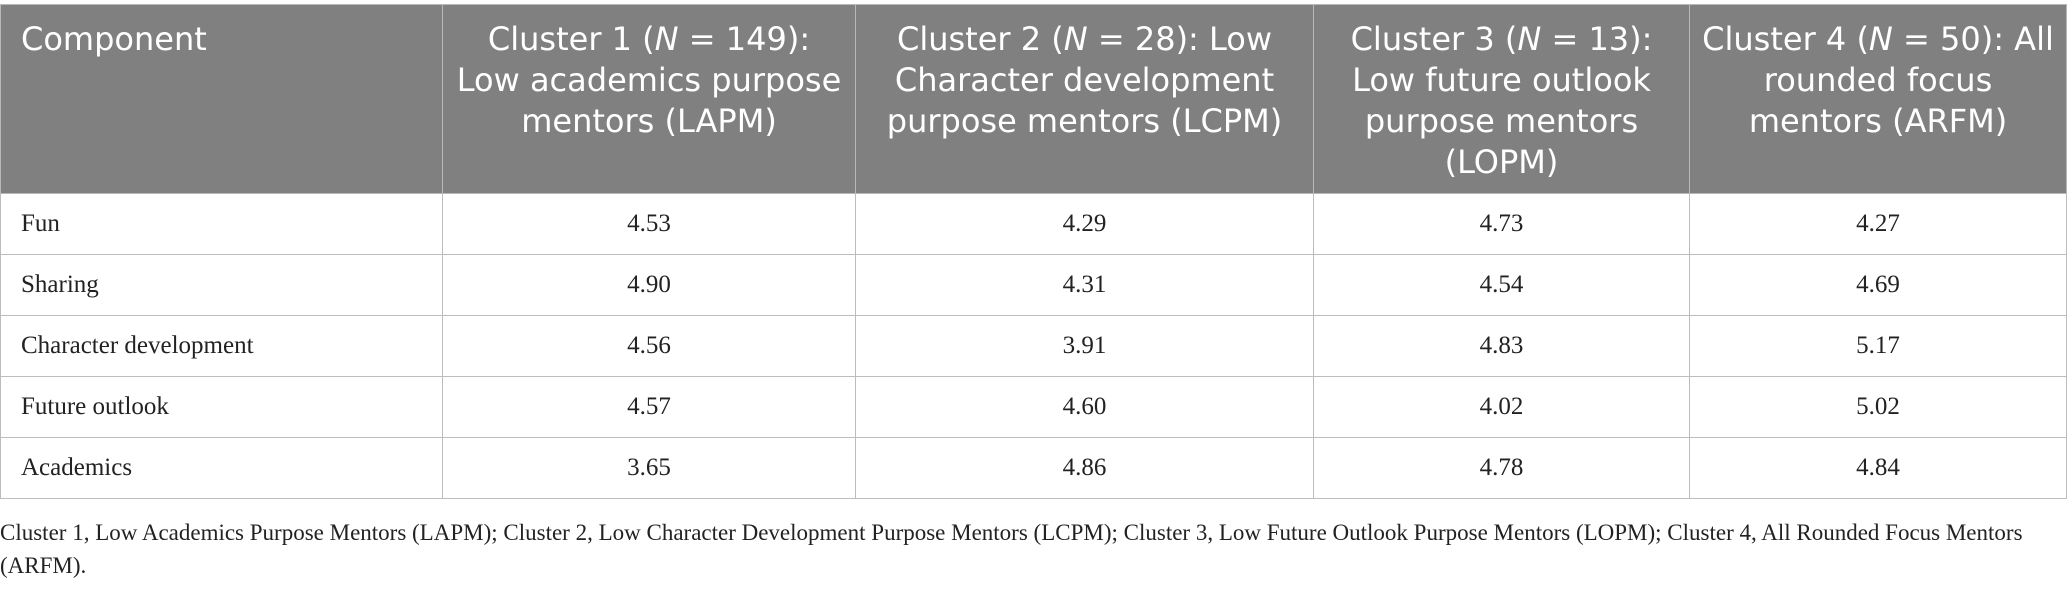 The width and height of the screenshot is (2068, 594). What do you see at coordinates (1878, 346) in the screenshot?
I see `table-cell: 5.17` at bounding box center [1878, 346].